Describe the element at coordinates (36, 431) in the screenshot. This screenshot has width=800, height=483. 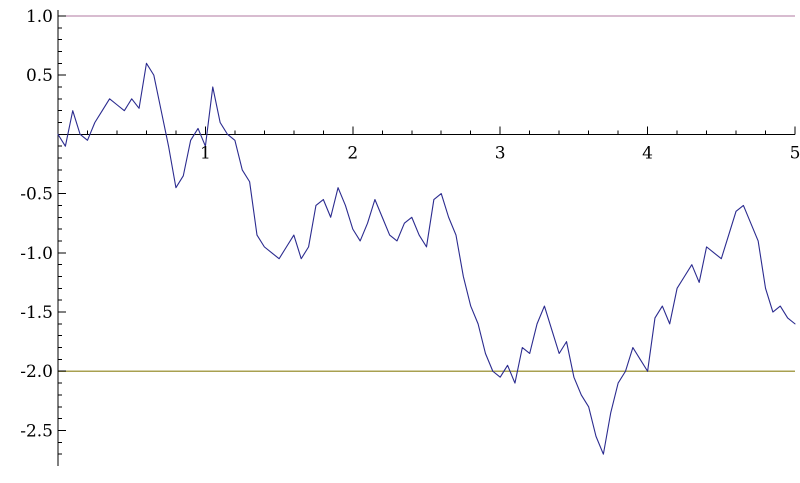
I see `y-tick-label-1: -2.5` at that location.